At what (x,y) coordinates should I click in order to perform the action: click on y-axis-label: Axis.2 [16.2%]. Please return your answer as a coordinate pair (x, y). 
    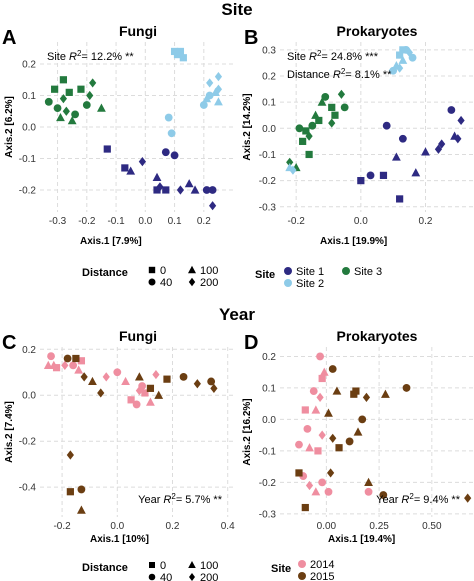
    Looking at the image, I should click on (247, 431).